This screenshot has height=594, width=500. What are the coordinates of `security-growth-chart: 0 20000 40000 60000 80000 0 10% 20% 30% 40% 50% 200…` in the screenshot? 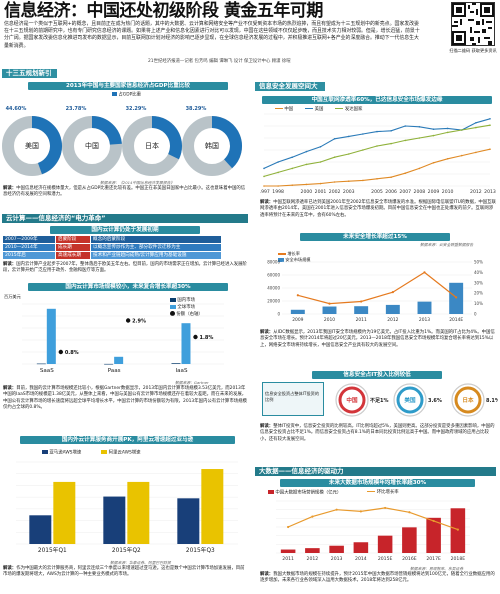 It's located at (375, 292).